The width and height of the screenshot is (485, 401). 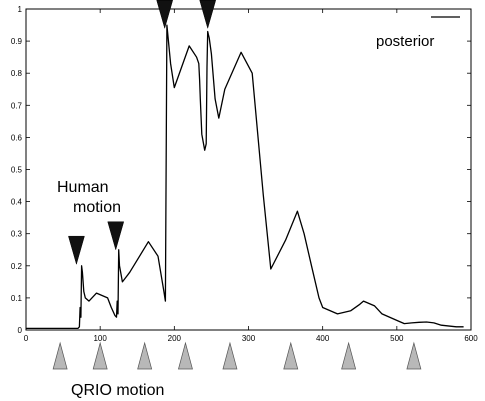 I want to click on y-tick-label: 1, so click(x=20, y=9).